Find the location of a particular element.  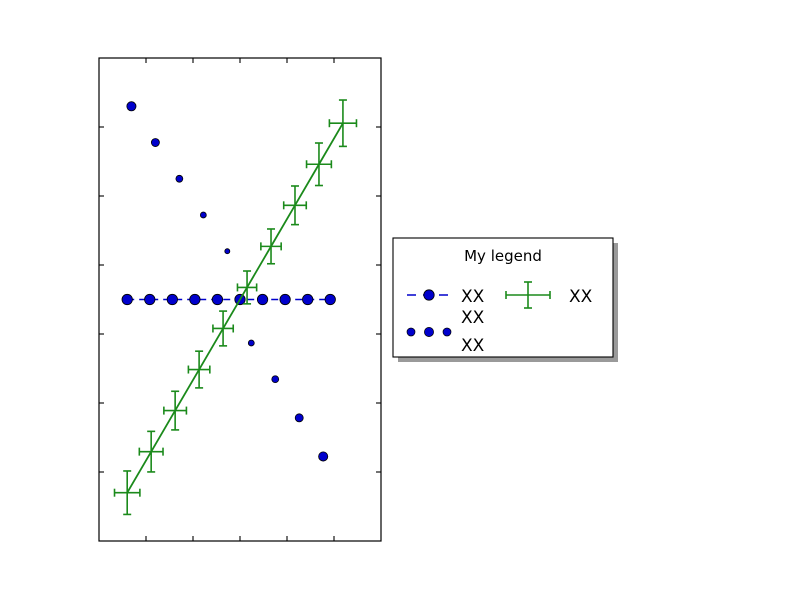

legend-entry-0-label: XX is located at coordinates (473, 297).